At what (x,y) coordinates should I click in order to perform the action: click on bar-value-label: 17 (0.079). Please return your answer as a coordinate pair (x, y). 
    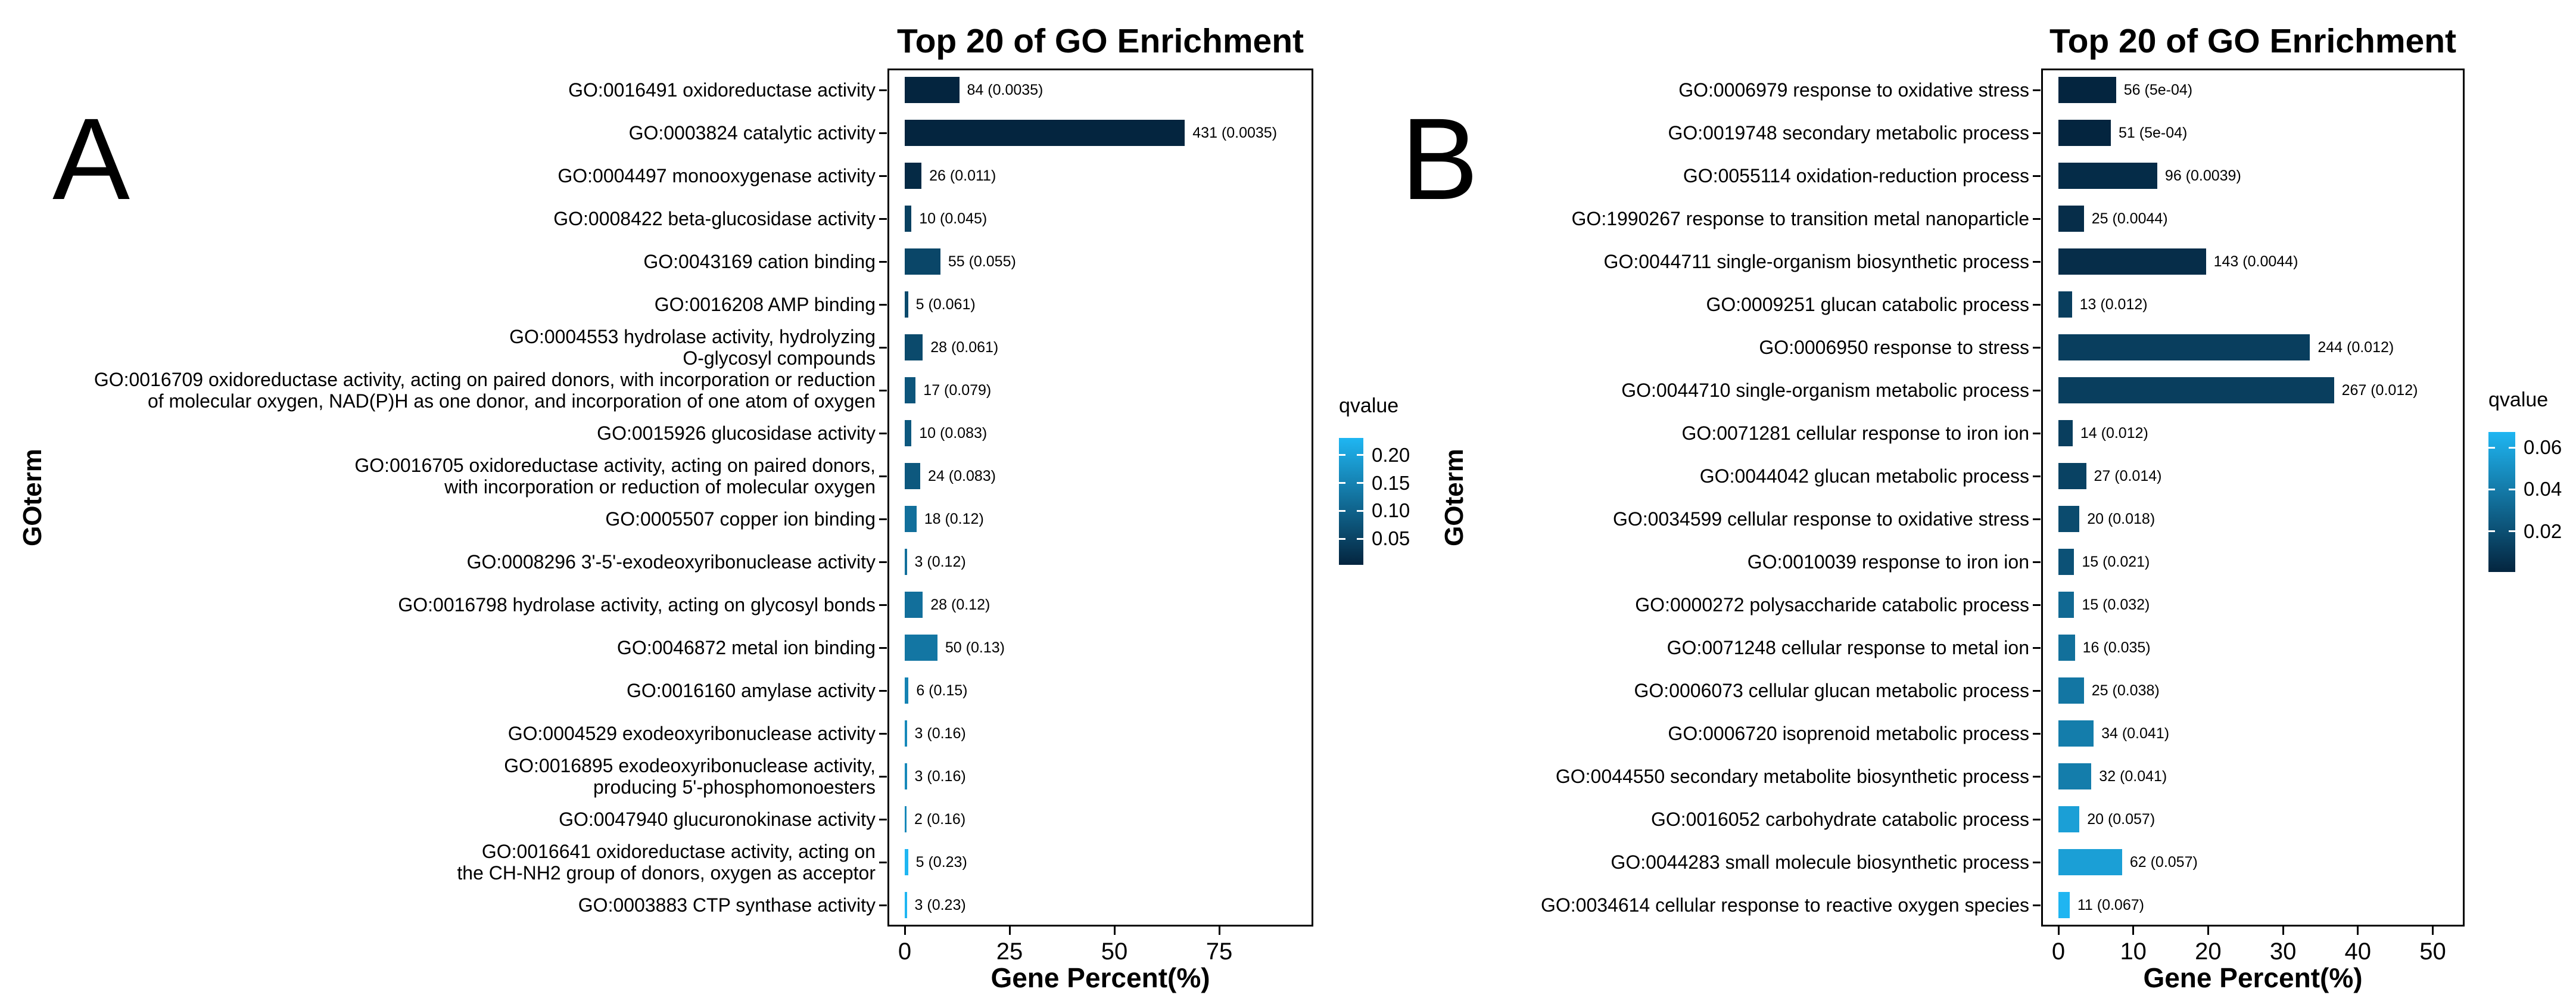
    Looking at the image, I should click on (957, 390).